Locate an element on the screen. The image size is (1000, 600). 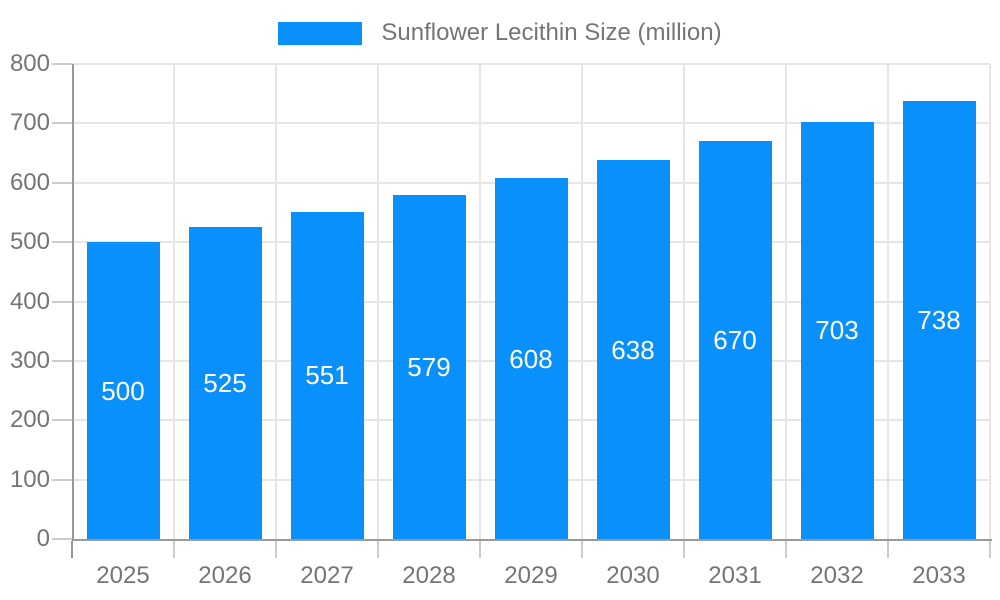
x-axis-label: 2032 is located at coordinates (837, 575).